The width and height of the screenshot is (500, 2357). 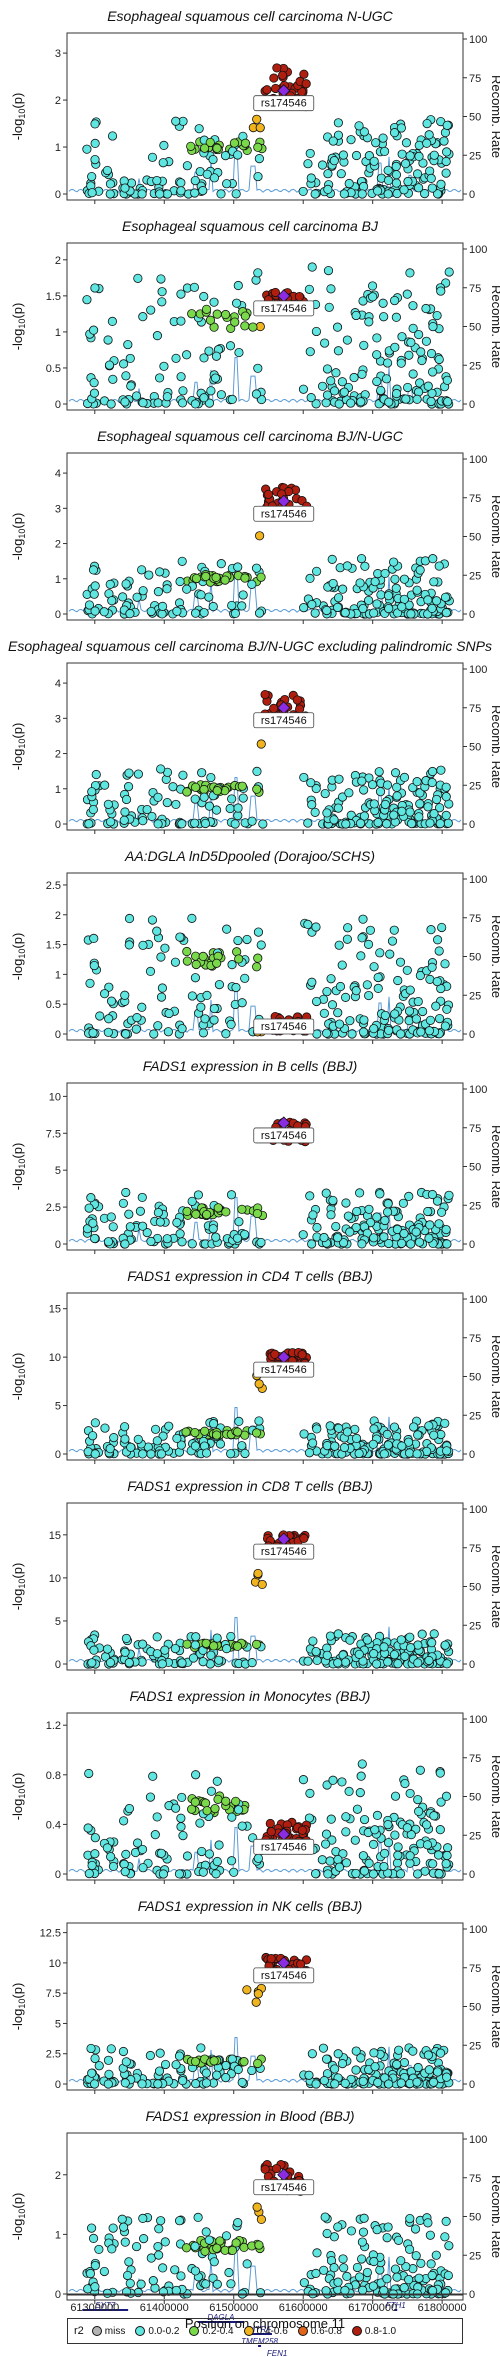 I want to click on lead-snp-label: rs174546, so click(x=284, y=1552).